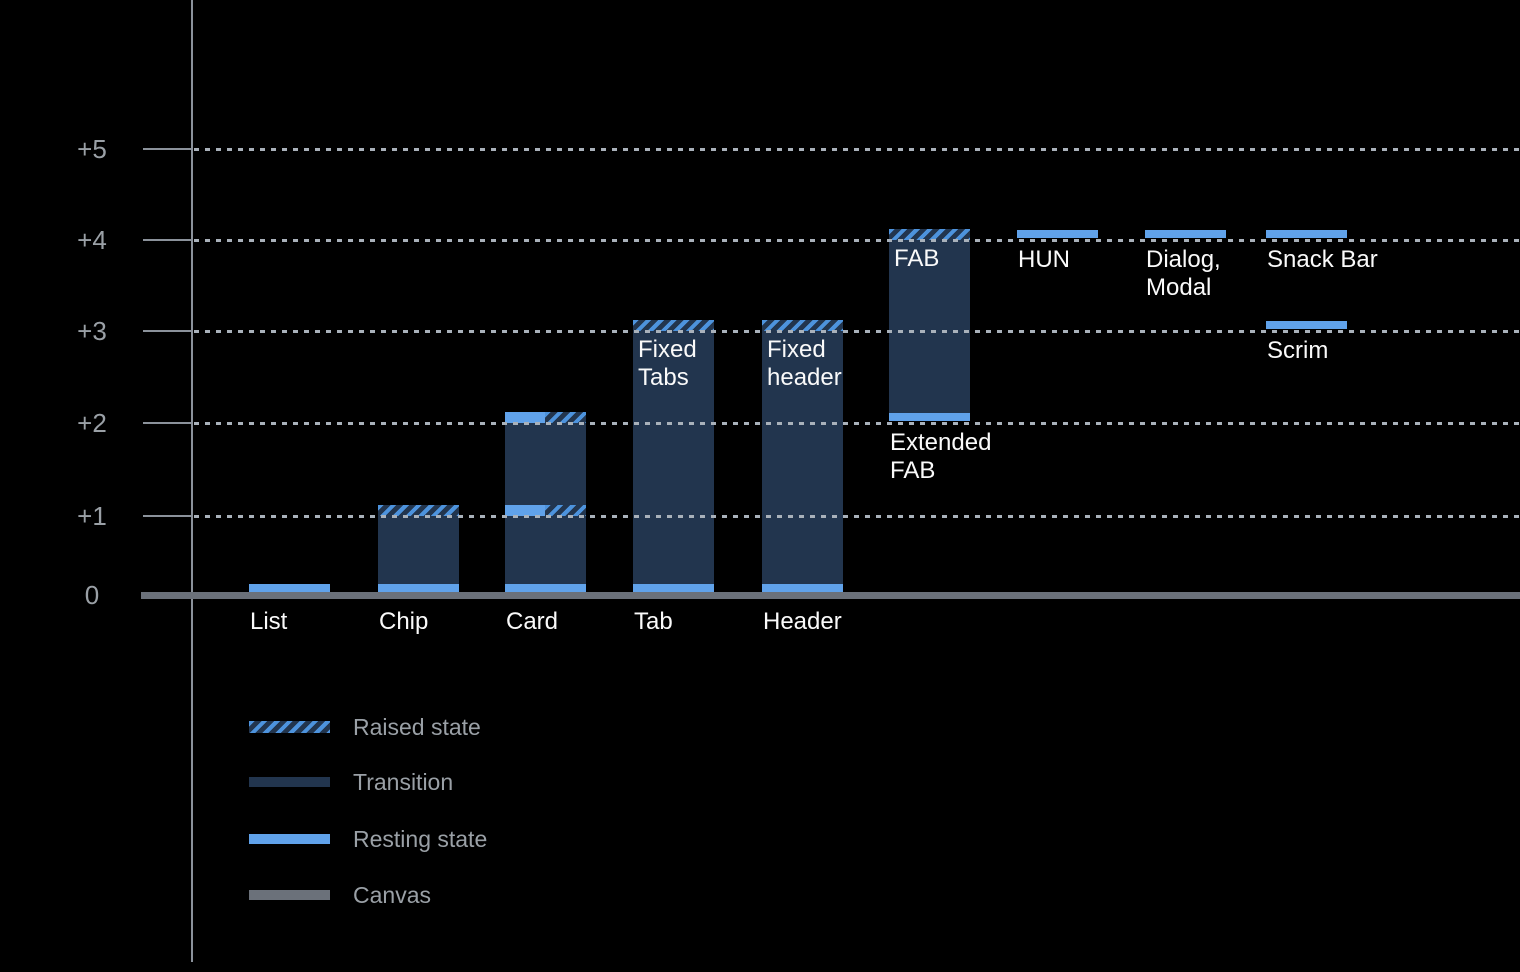  What do you see at coordinates (1322, 486) in the screenshot?
I see `chart-column: Snack Bar Scrim` at bounding box center [1322, 486].